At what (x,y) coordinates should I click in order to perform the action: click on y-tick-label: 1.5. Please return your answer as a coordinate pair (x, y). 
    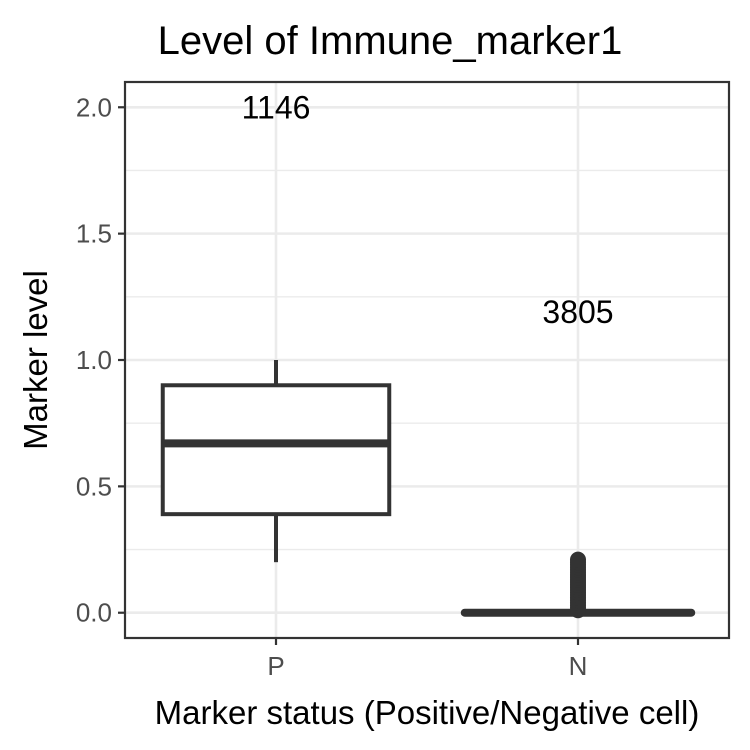
    Looking at the image, I should click on (94, 234).